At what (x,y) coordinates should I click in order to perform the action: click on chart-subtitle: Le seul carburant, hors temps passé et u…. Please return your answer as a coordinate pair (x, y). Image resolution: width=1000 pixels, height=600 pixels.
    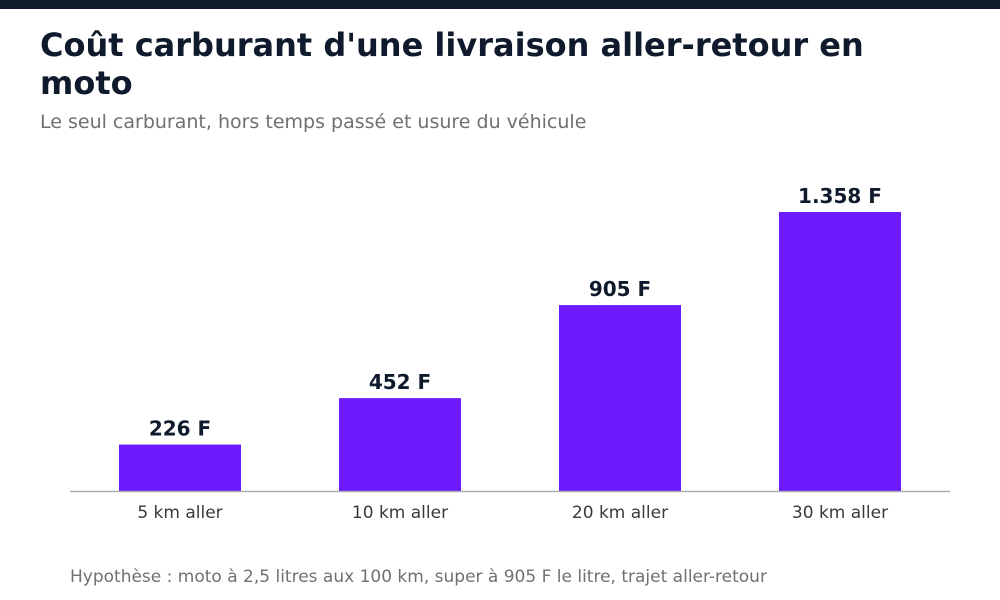
    Looking at the image, I should click on (313, 122).